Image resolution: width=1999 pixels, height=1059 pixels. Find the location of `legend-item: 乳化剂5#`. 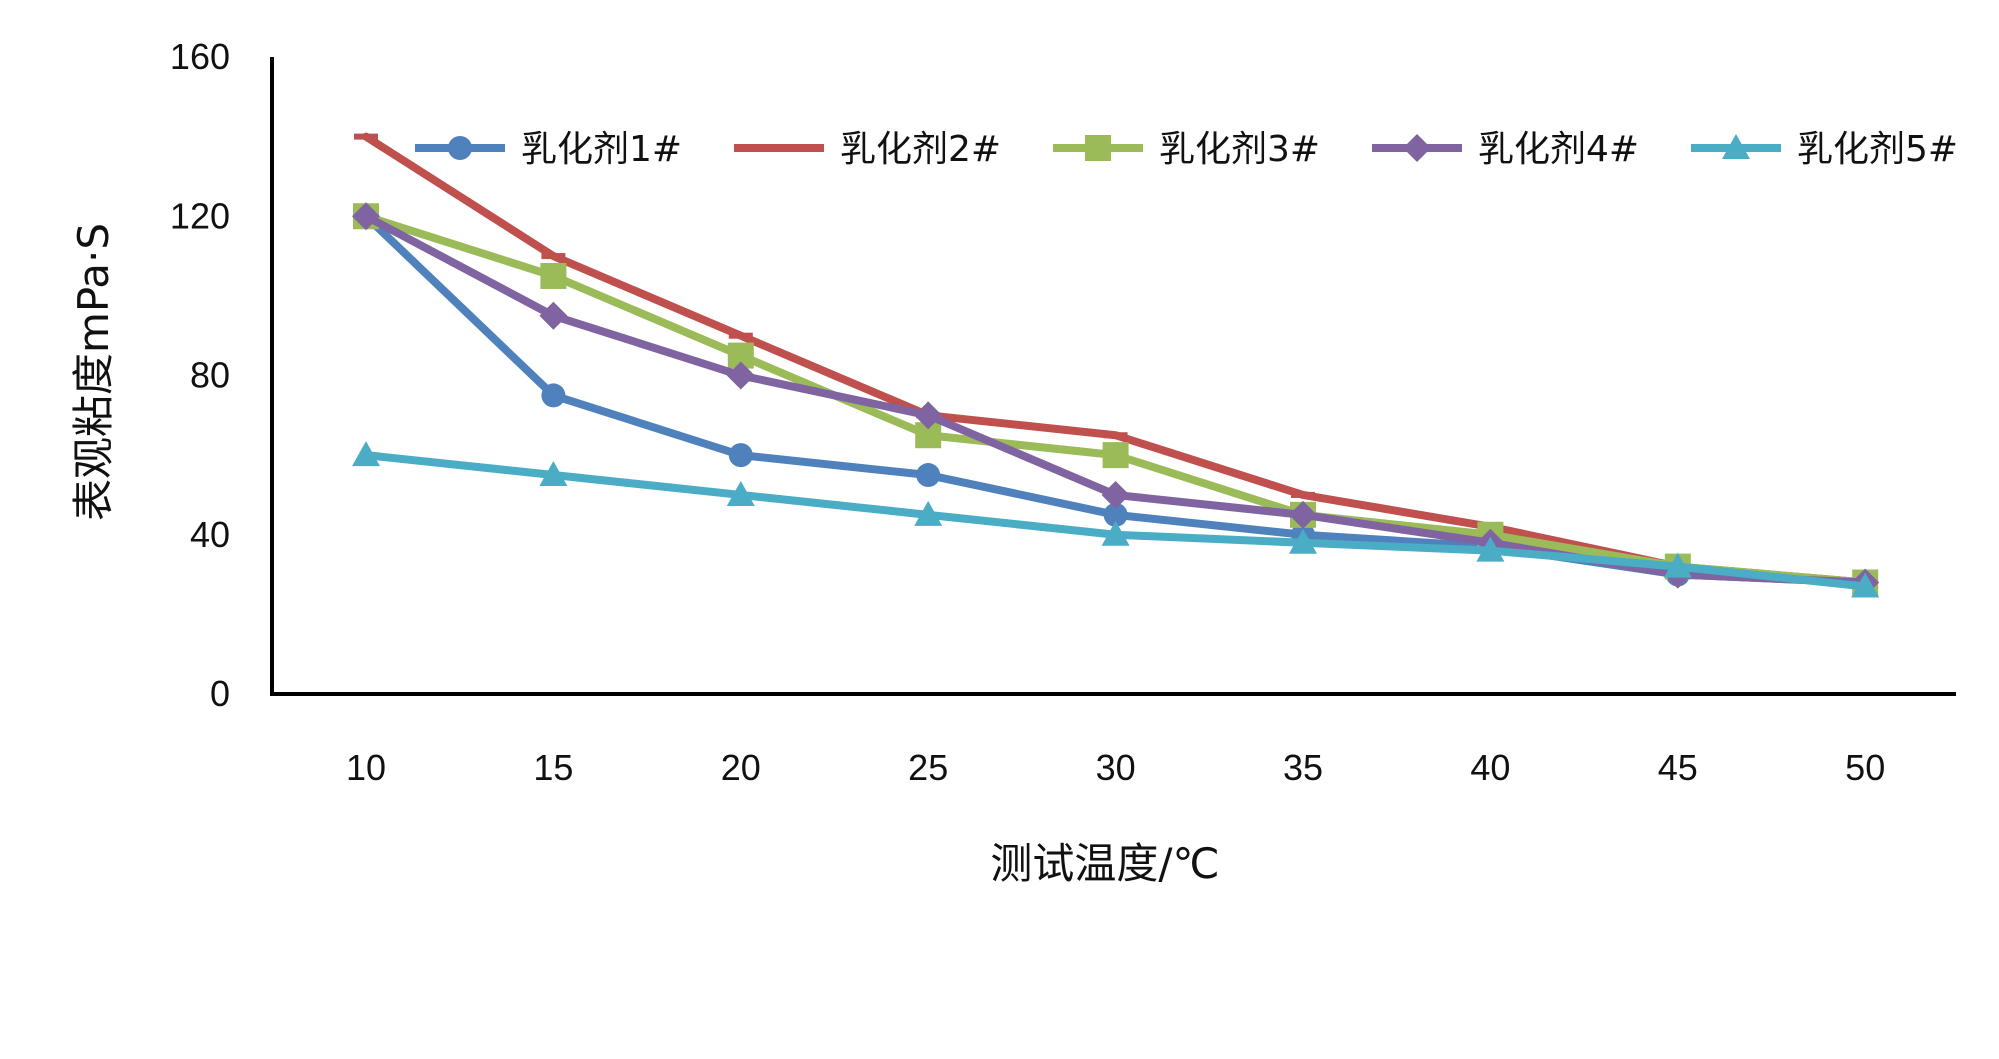

legend-item: 乳化剂5# is located at coordinates (1824, 149).